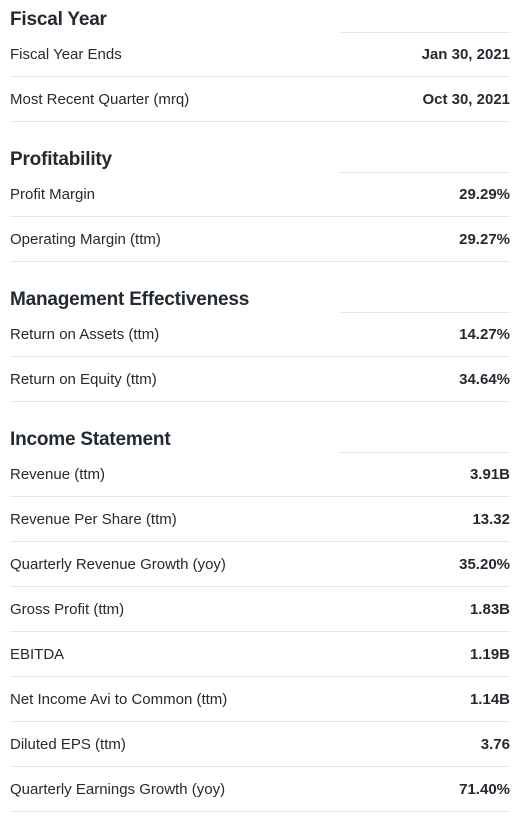  What do you see at coordinates (93, 519) in the screenshot?
I see `row-label: Revenue Per Share (ttm)` at bounding box center [93, 519].